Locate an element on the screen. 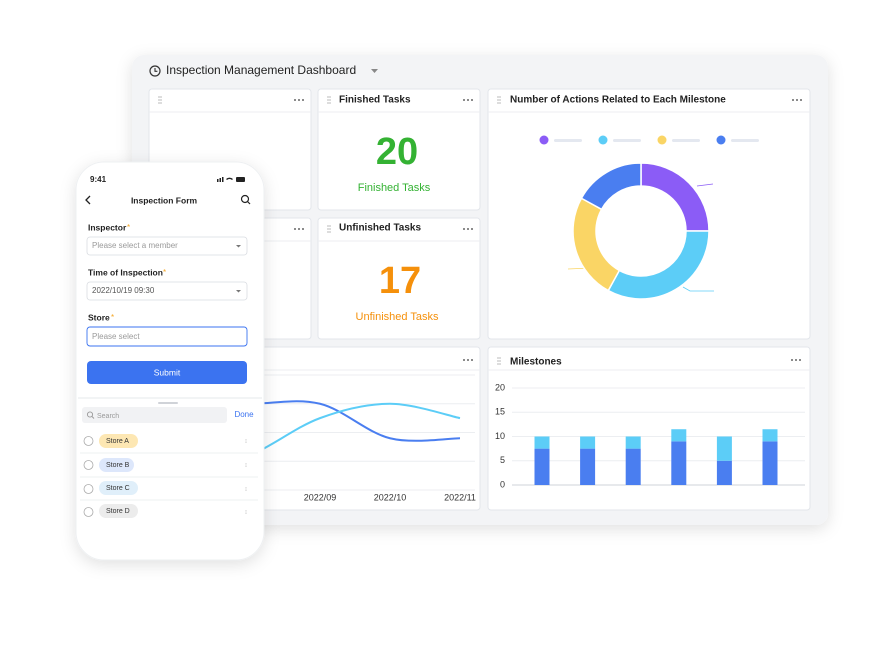  placeholder: Please select is located at coordinates (116, 336).